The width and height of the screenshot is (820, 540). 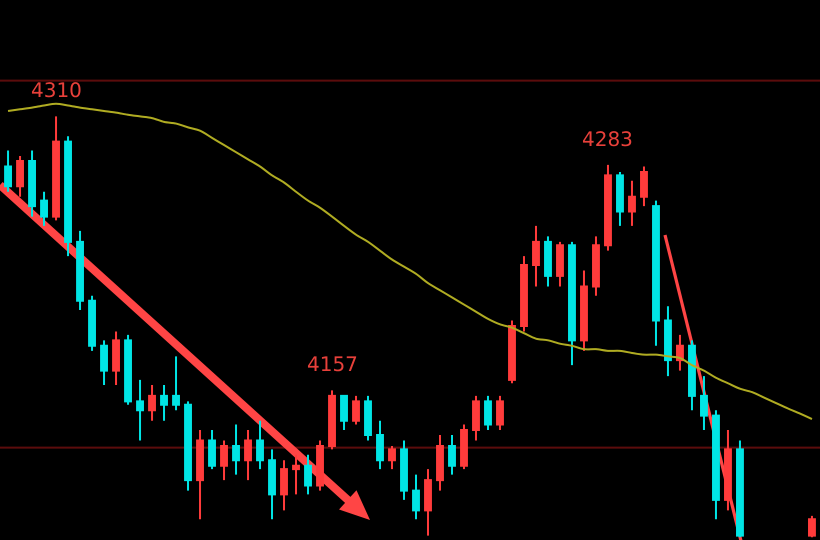 What do you see at coordinates (332, 364) in the screenshot?
I see `annotation: 4157` at bounding box center [332, 364].